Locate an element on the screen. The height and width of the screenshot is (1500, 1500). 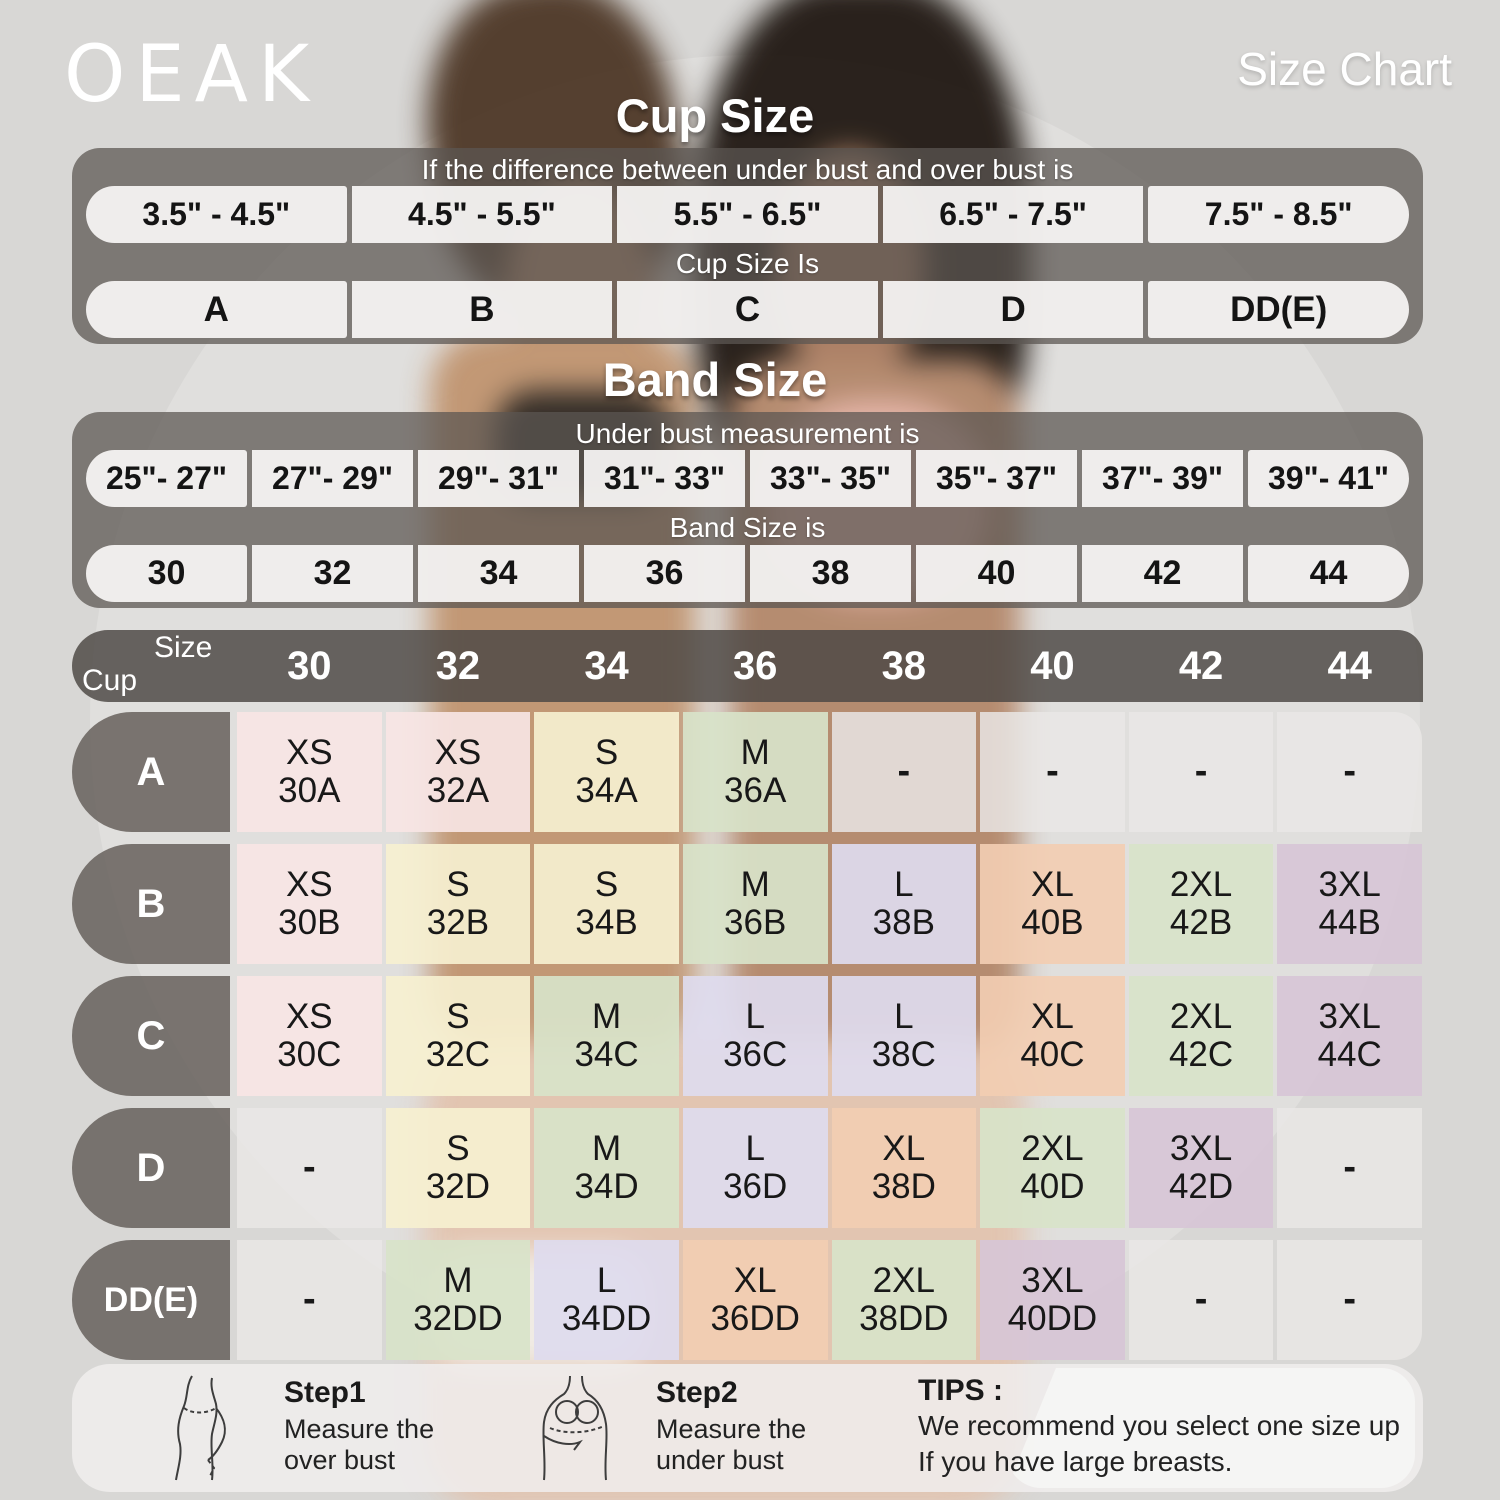
band-column-header: 40 is located at coordinates (1052, 665).